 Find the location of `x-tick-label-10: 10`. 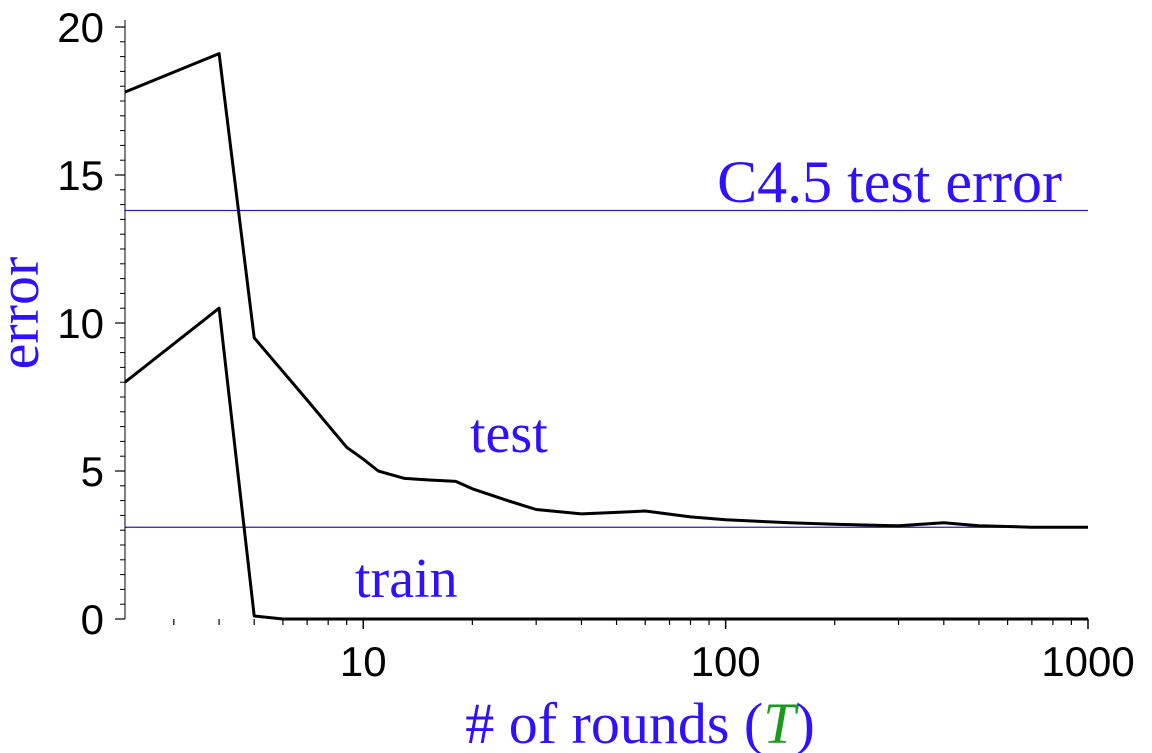

x-tick-label-10: 10 is located at coordinates (363, 661).